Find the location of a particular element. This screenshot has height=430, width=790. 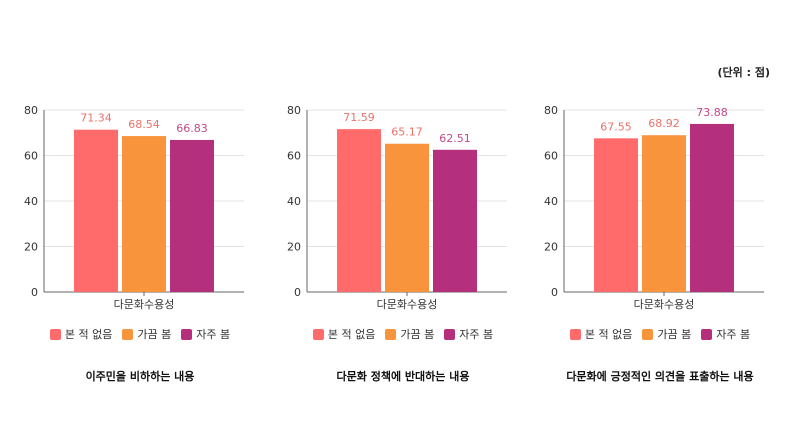

bar-value-label: 67.55 is located at coordinates (616, 126).